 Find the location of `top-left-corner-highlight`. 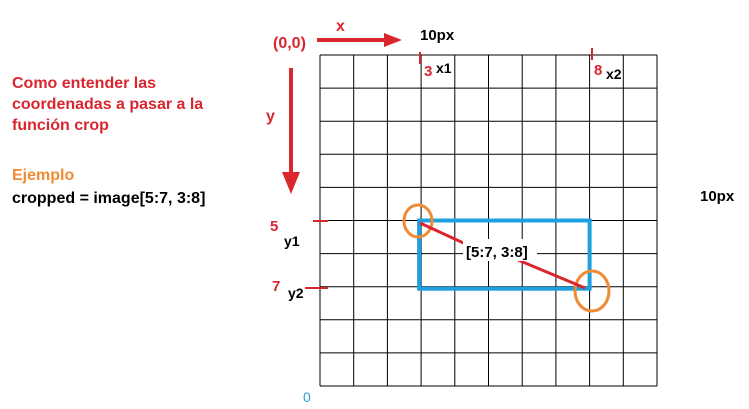

top-left-corner-highlight is located at coordinates (418, 221).